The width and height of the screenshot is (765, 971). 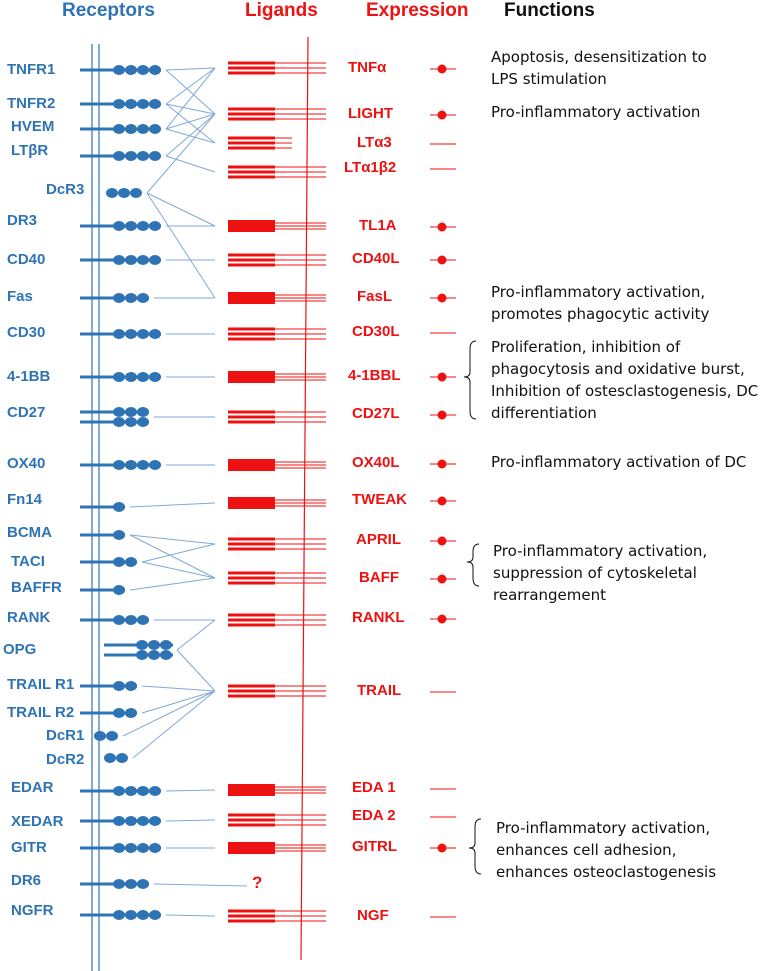 I want to click on ligand-bar-4-1bbl, so click(x=251, y=377).